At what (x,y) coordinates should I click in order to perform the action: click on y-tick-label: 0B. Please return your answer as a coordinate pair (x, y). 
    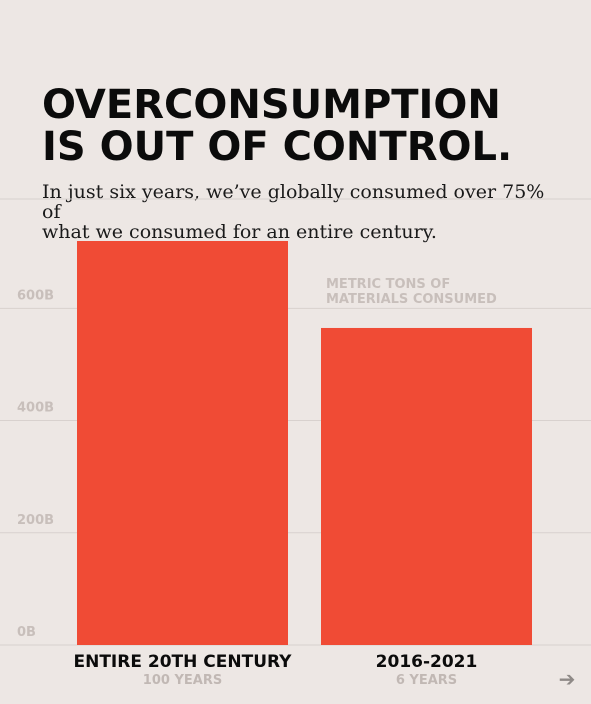
    Looking at the image, I should click on (26, 632).